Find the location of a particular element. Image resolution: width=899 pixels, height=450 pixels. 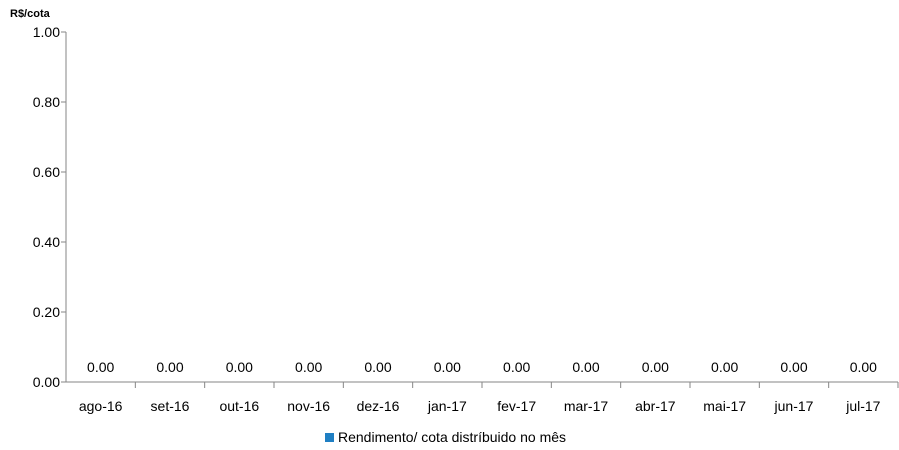

y-tick-label: 0.40 is located at coordinates (46, 242).